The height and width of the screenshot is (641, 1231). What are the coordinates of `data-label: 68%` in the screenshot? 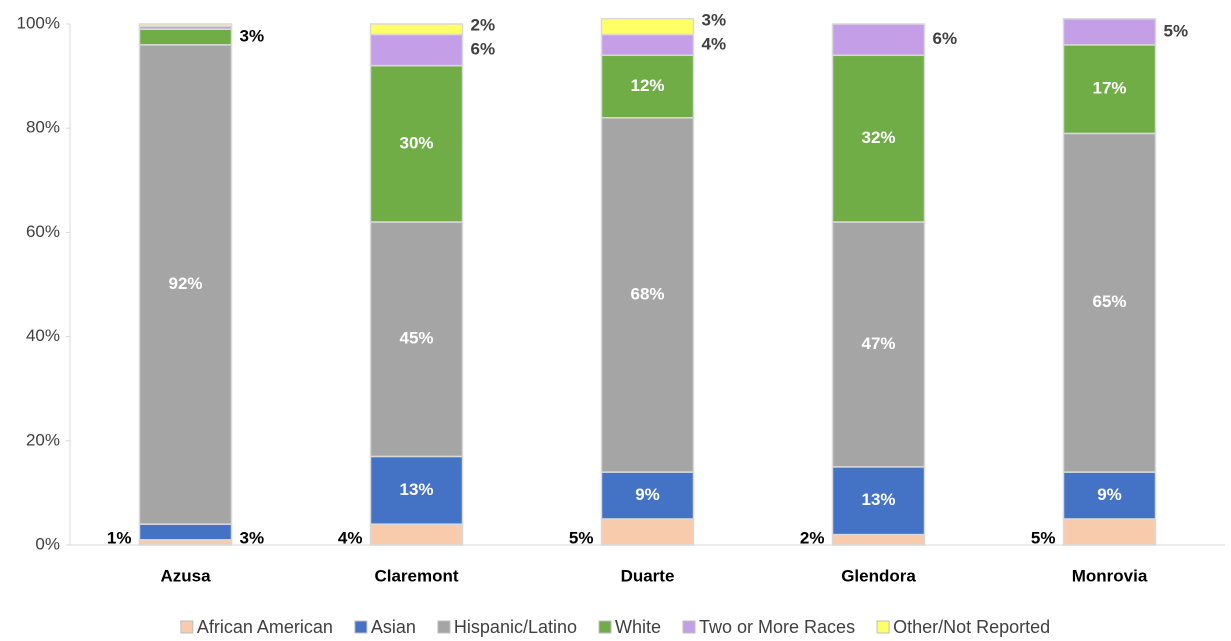 It's located at (647, 293).